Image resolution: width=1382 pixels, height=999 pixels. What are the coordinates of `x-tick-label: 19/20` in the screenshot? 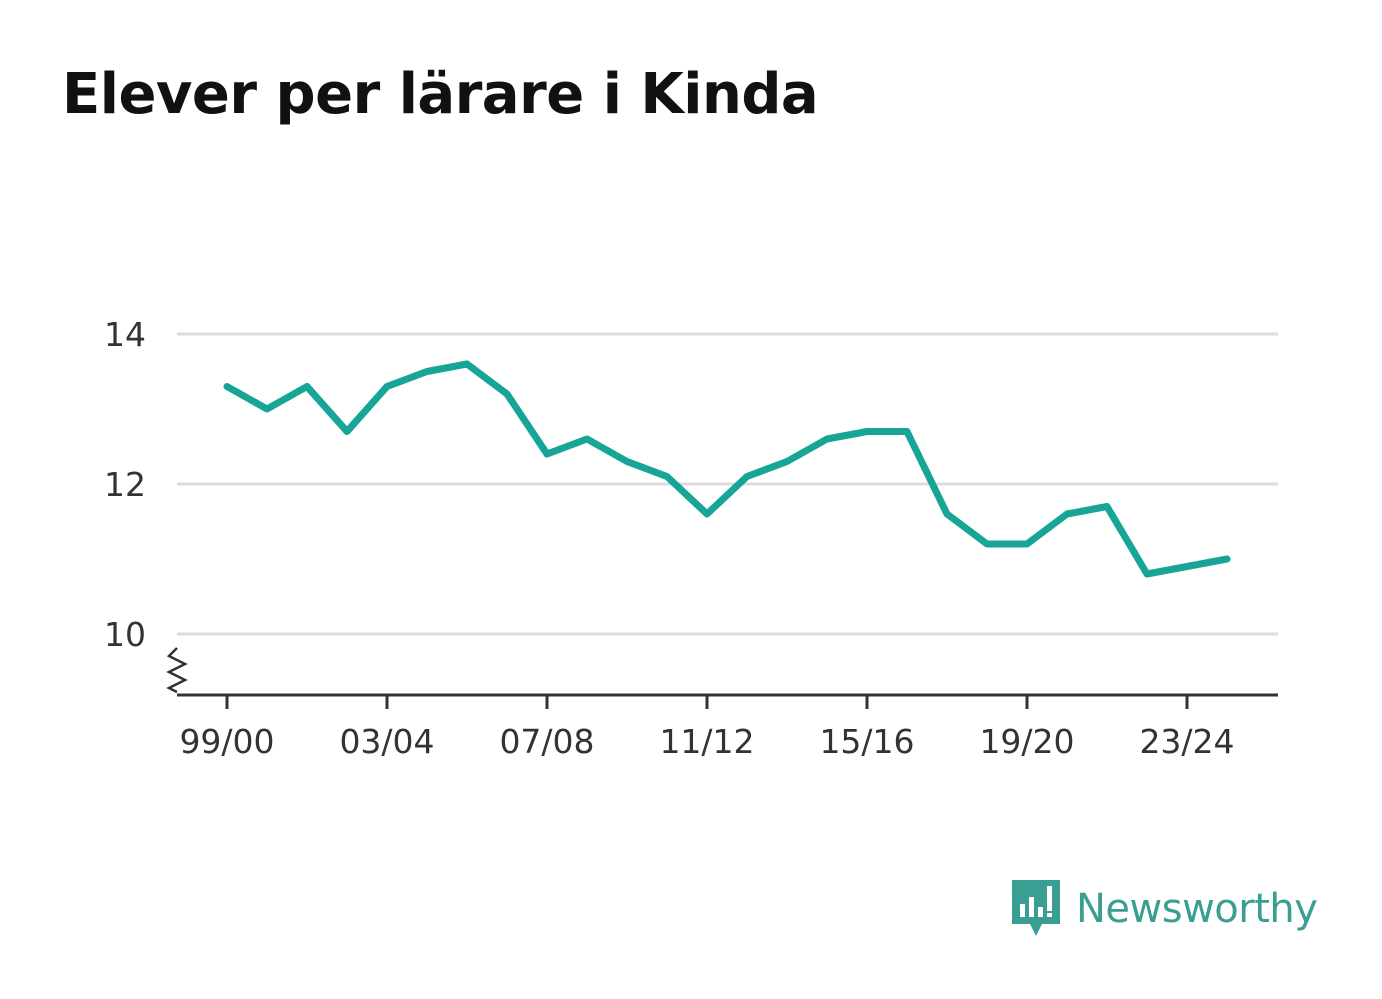 It's located at (1026, 741).